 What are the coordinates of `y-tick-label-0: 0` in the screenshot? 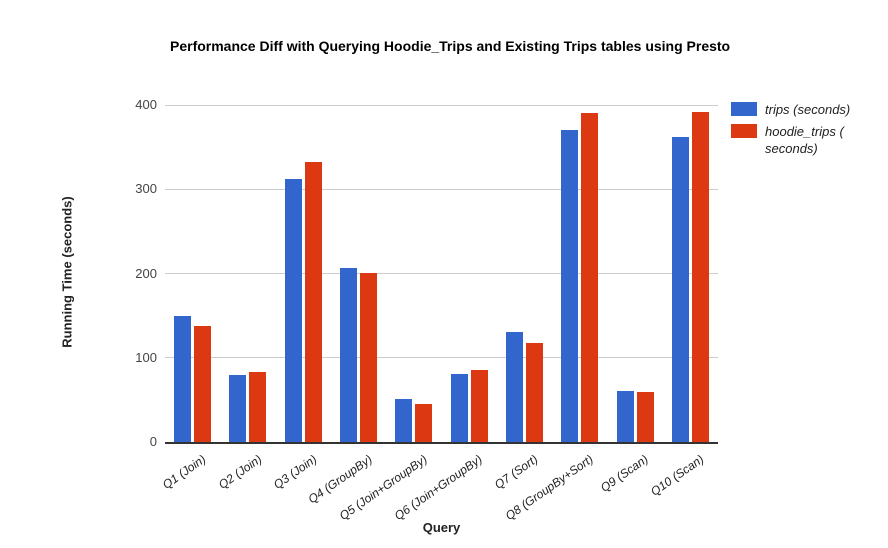 It's located at (153, 441).